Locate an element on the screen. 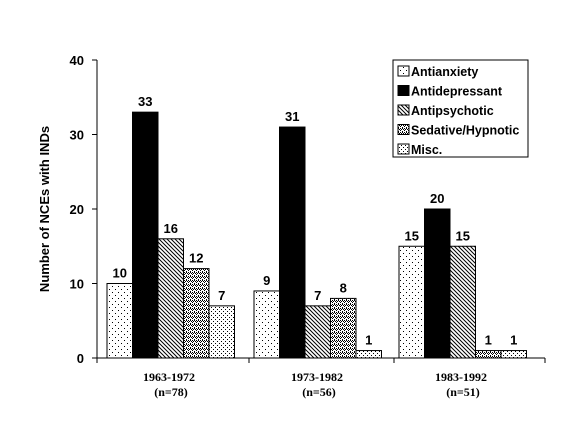 The image size is (566, 426). data-label-sedative-hypnotic: 1 is located at coordinates (488, 340).